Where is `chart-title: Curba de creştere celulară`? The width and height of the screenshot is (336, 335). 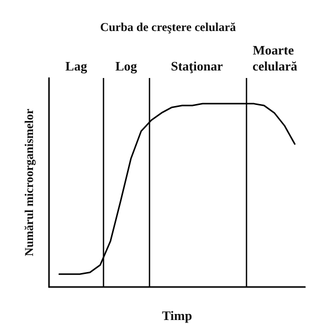 chart-title: Curba de creştere celulară is located at coordinates (168, 27).